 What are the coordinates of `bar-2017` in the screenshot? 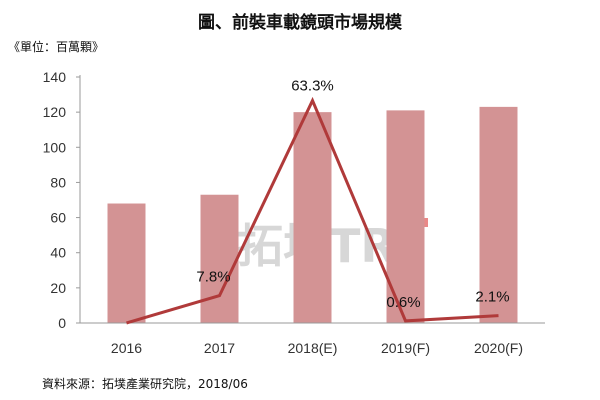 It's located at (219, 258).